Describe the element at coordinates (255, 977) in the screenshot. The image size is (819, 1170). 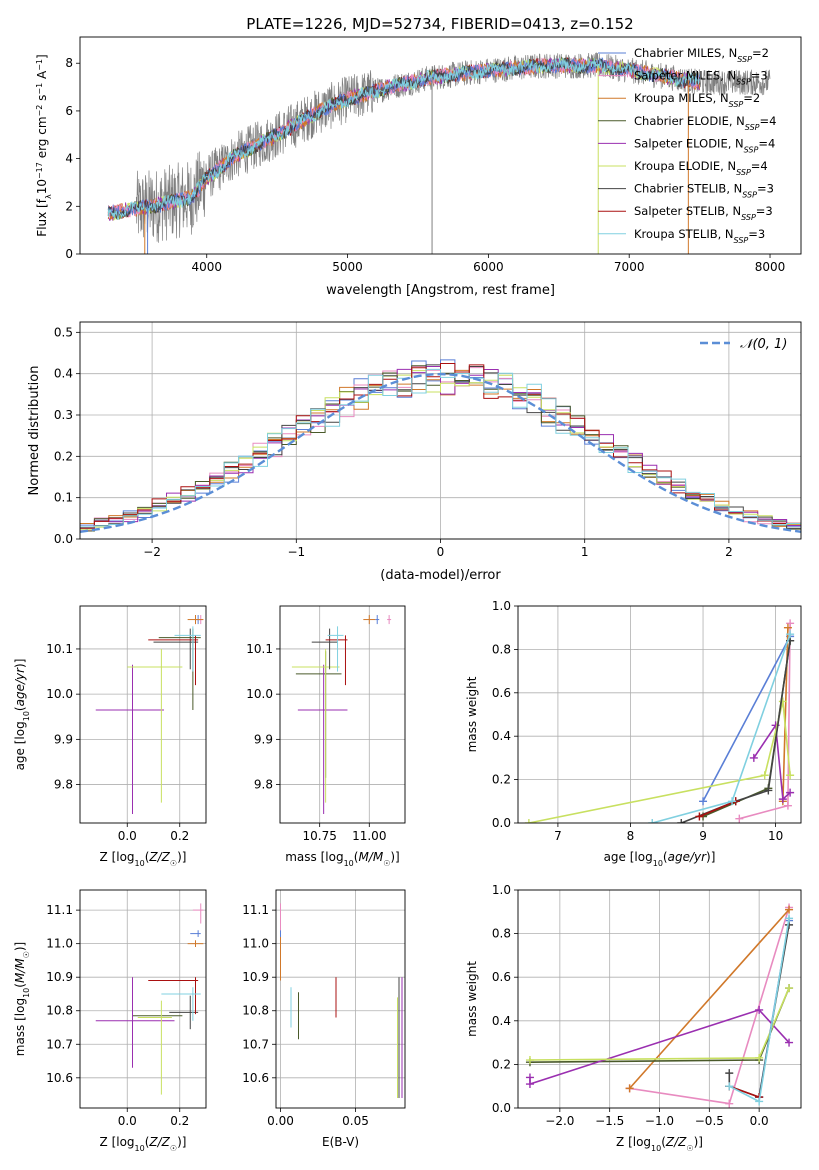
I see `tick-label-y: 10.9` at that location.